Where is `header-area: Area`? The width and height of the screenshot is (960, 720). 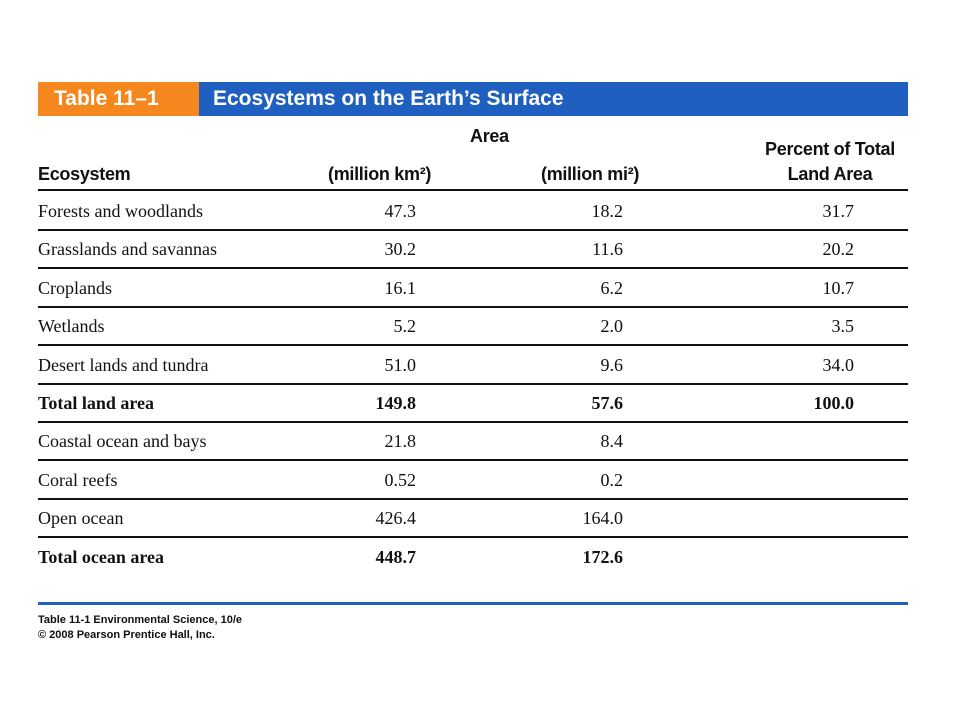
header-area: Area is located at coordinates (489, 136).